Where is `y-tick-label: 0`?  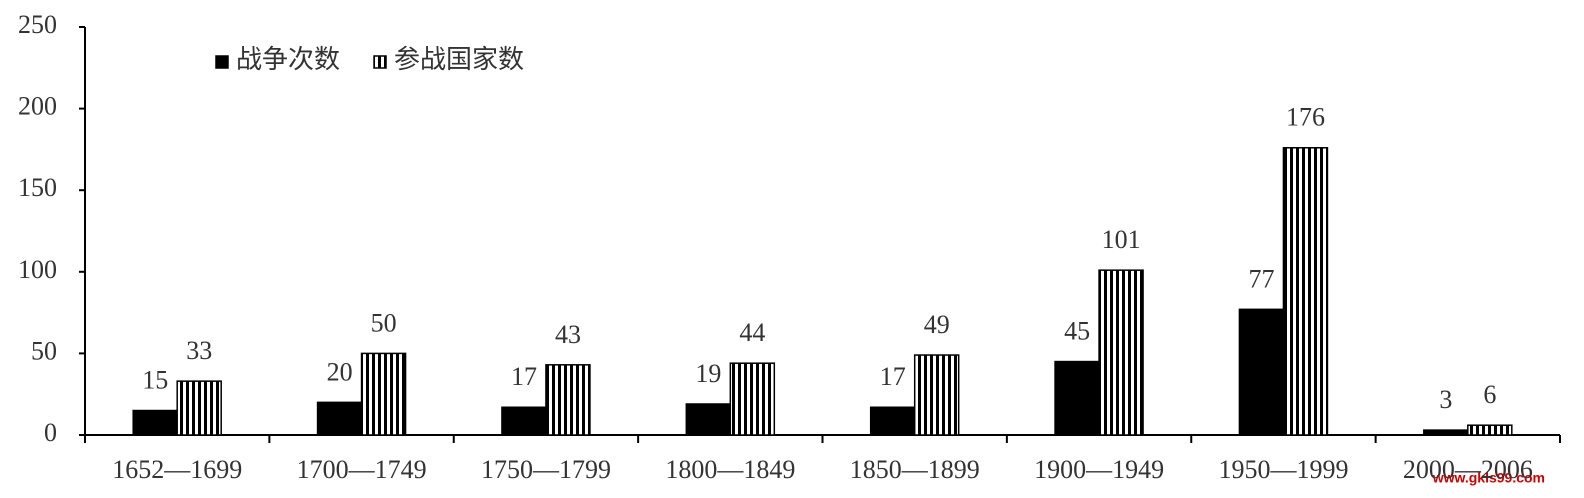 y-tick-label: 0 is located at coordinates (50, 432).